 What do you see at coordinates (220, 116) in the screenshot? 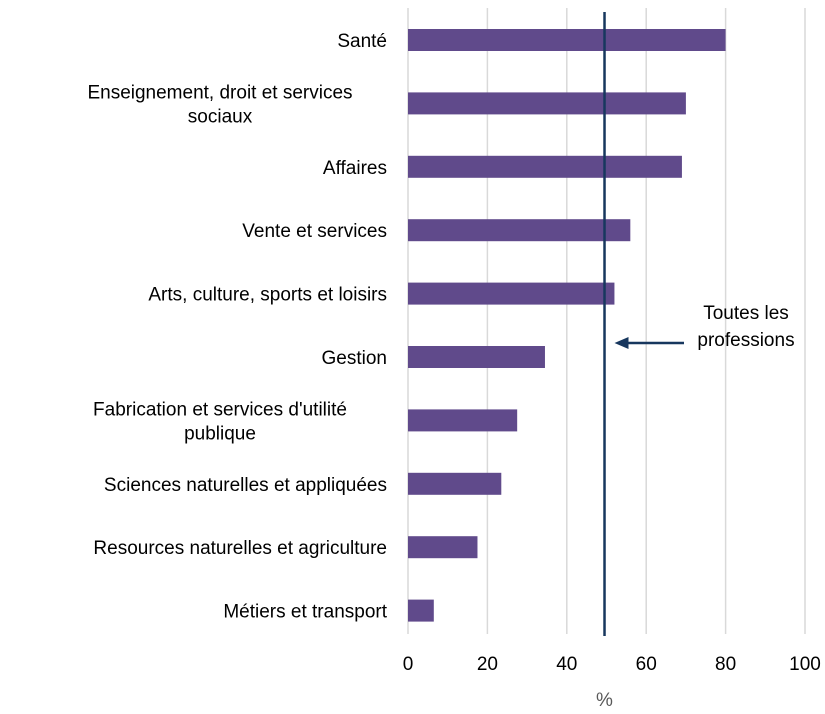
I see `category-label: sociaux` at bounding box center [220, 116].